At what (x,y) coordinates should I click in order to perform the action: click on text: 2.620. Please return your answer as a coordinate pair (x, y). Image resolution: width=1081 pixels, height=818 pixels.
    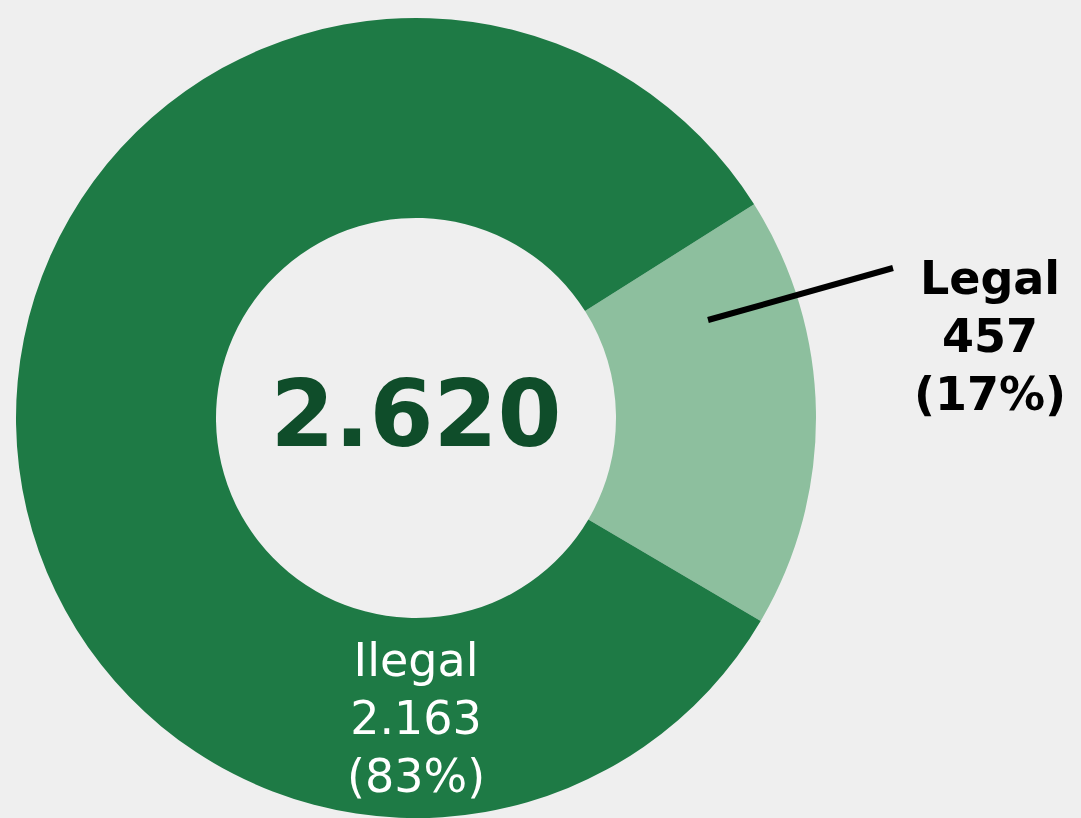
    Looking at the image, I should click on (416, 414).